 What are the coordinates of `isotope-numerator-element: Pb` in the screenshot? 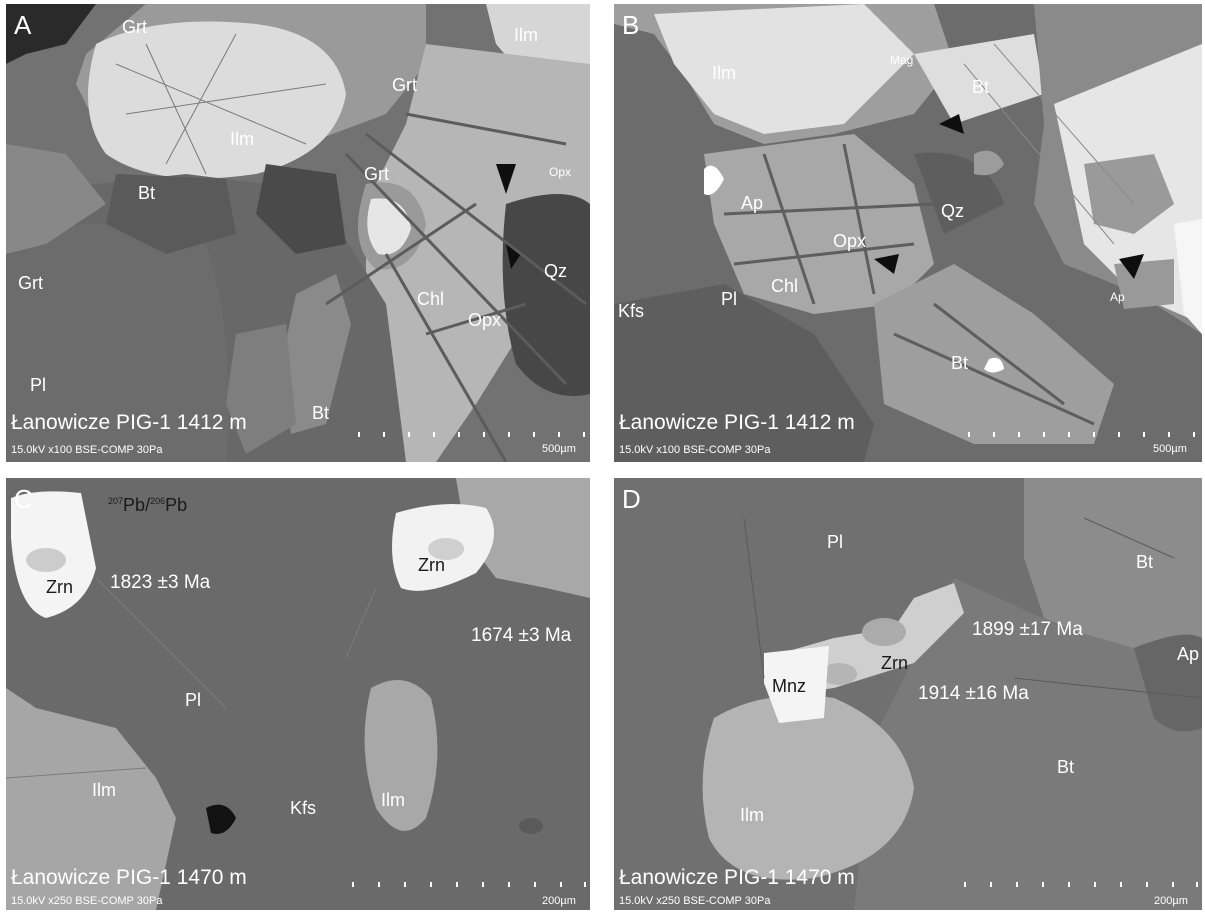 It's located at (134, 505).